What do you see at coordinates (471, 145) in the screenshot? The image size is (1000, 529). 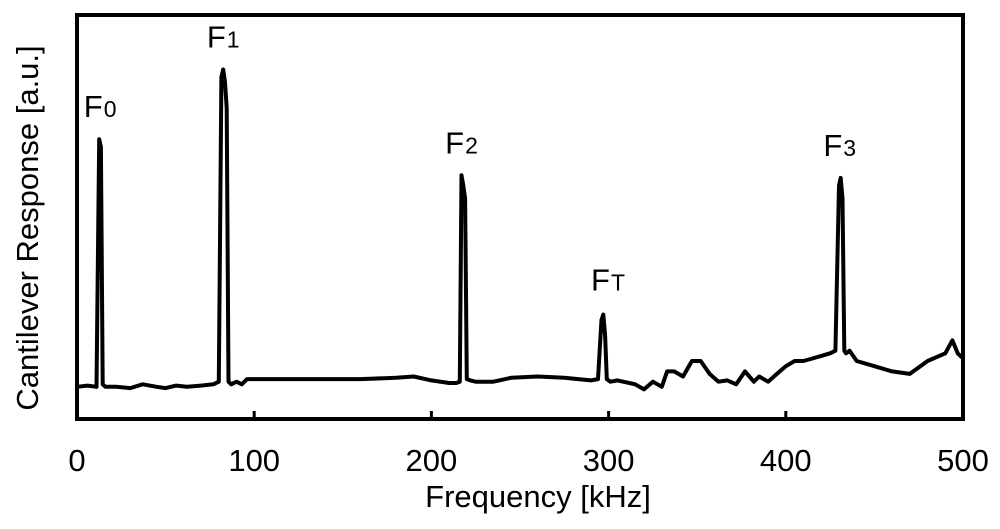 I see `peak-label-sub-3: 2` at bounding box center [471, 145].